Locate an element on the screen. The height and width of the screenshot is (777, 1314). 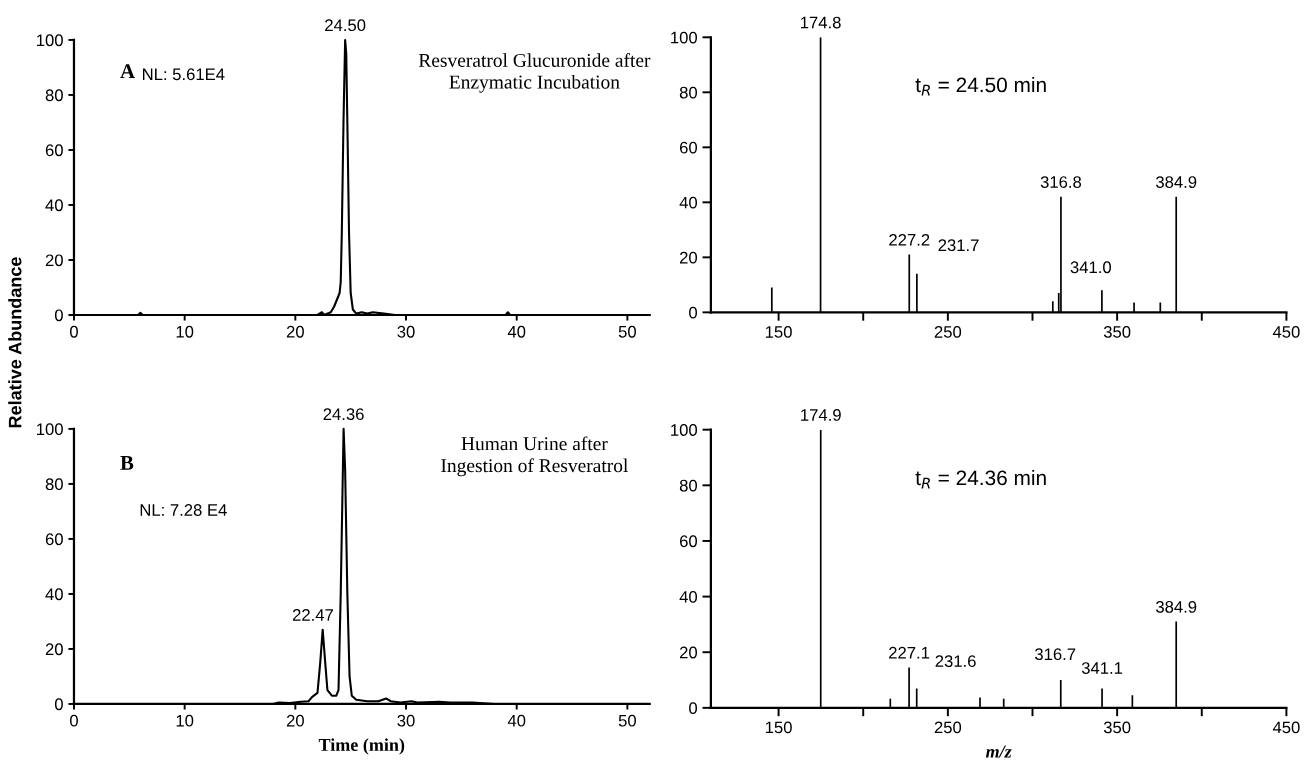
annotation: 24.36 is located at coordinates (343, 414).